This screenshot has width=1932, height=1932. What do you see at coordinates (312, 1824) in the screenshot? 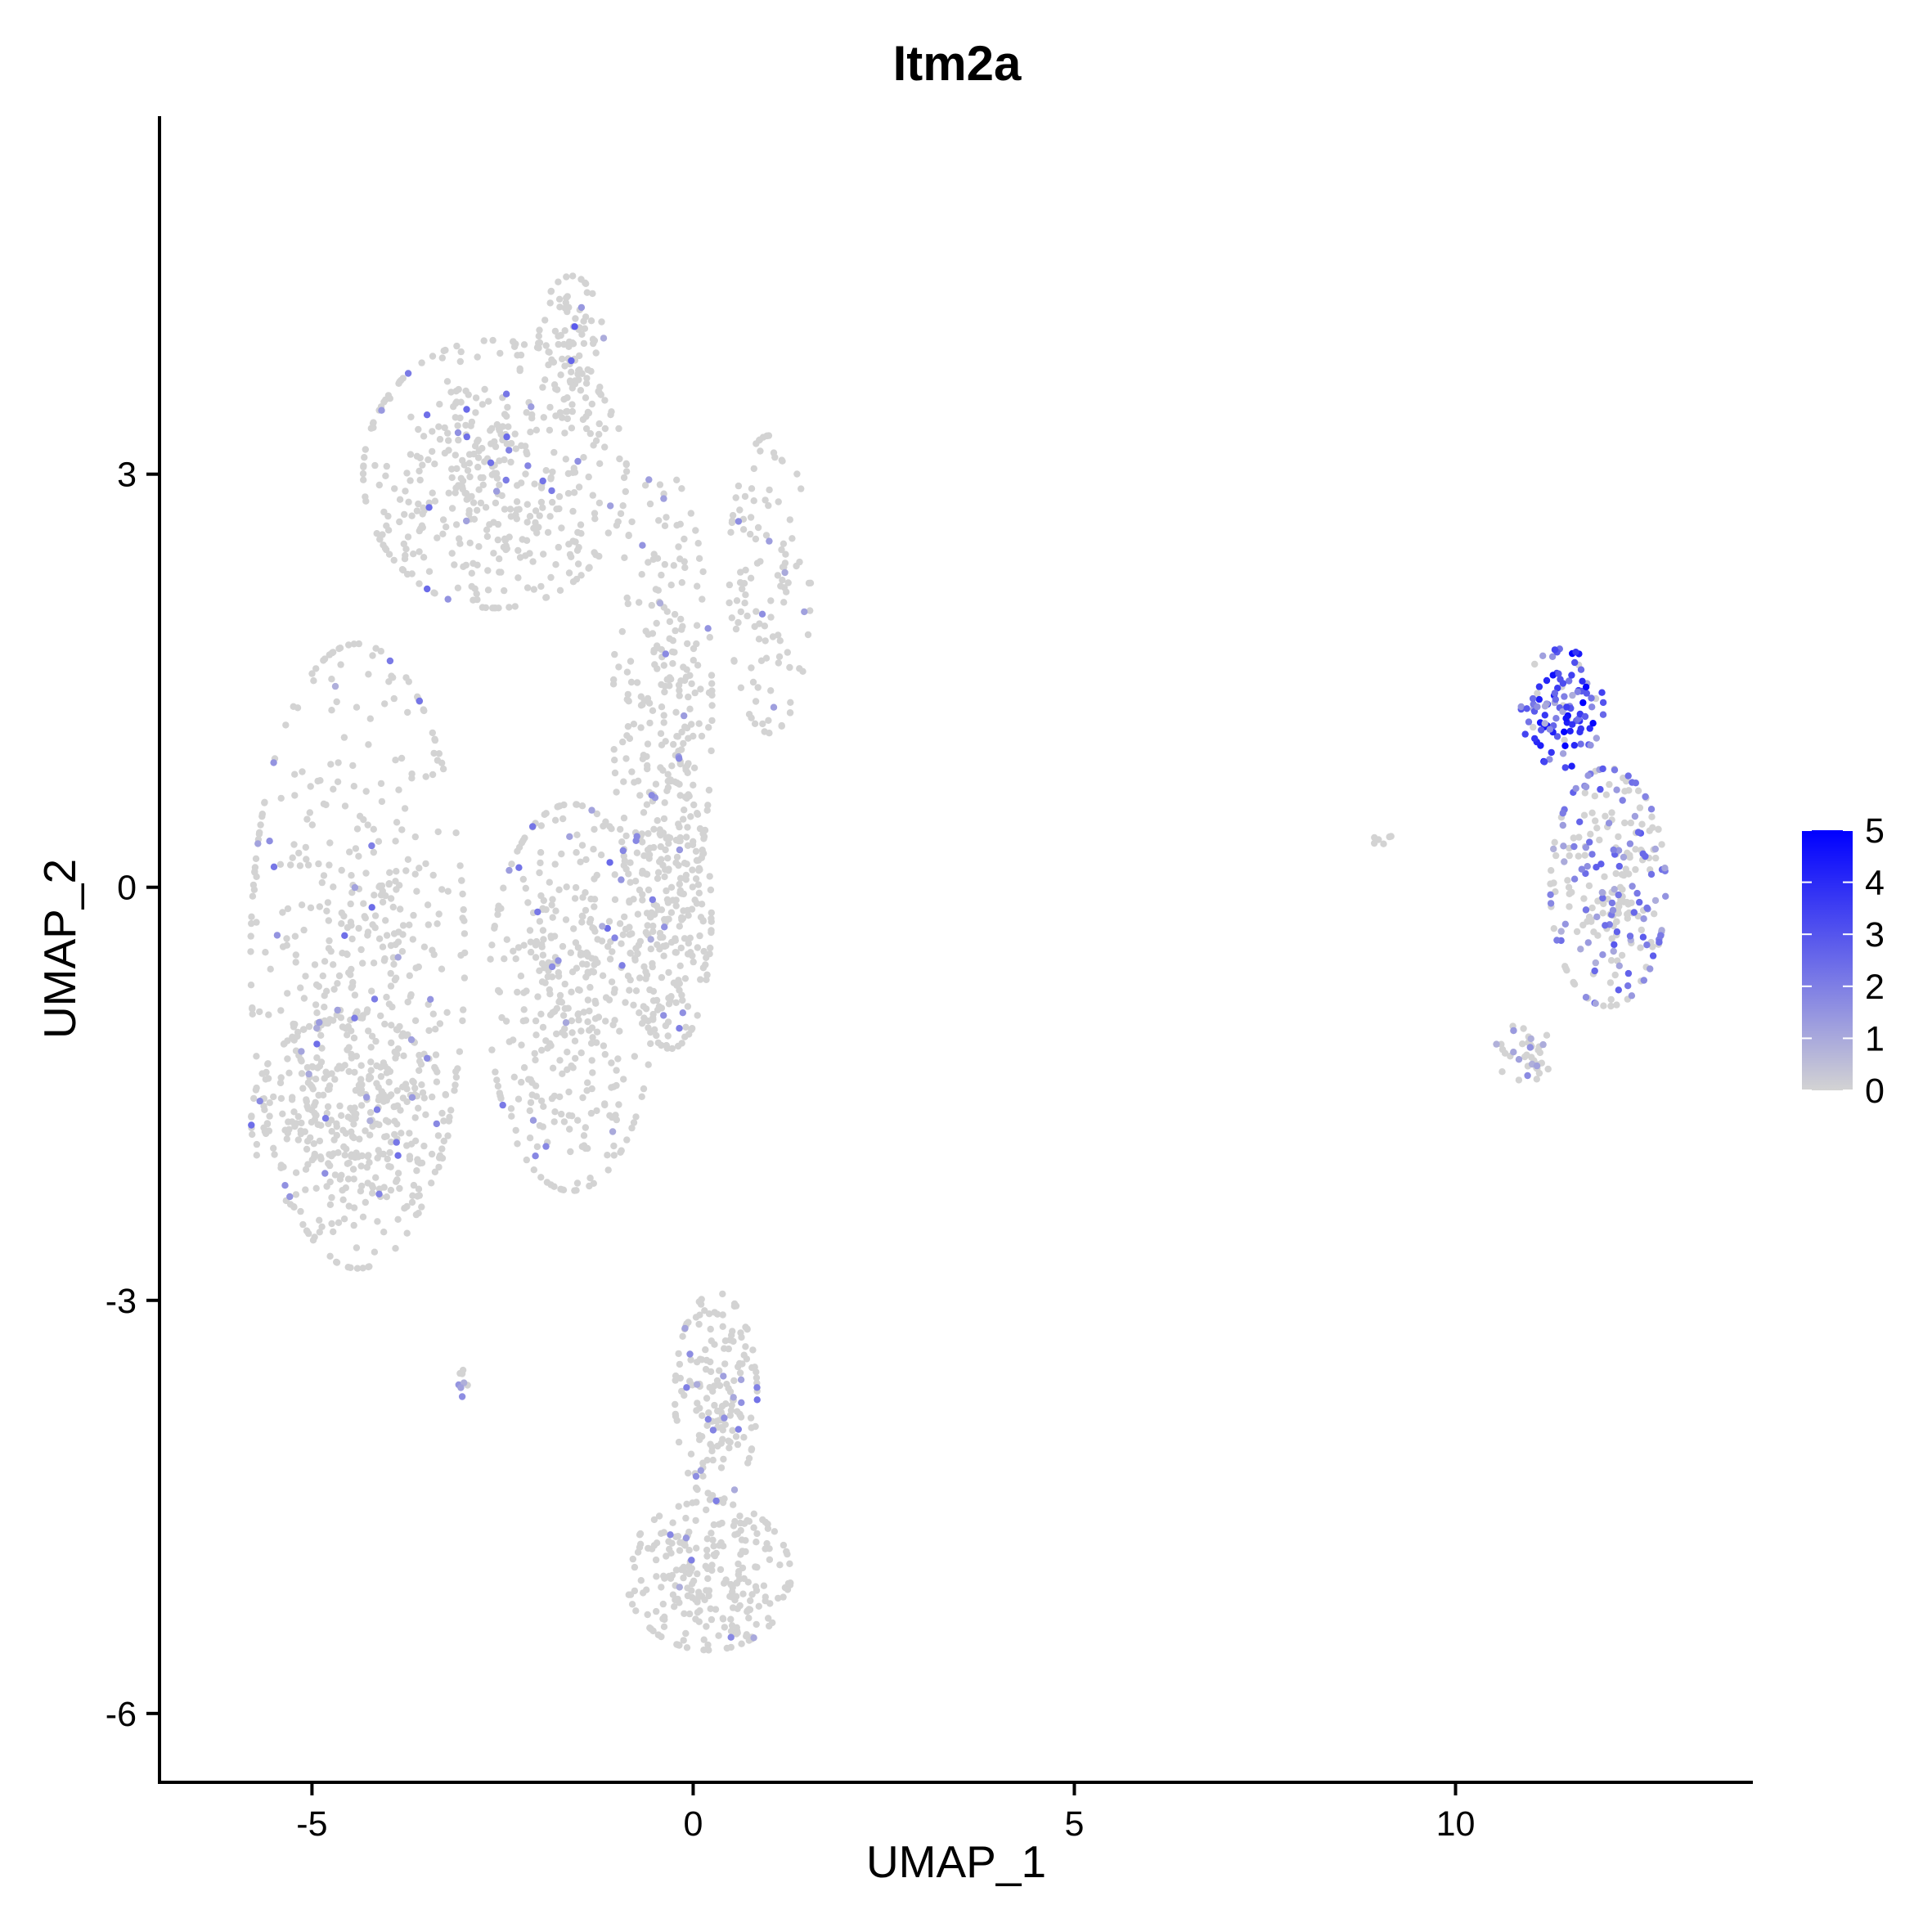
I see `x-tick-label: -5` at bounding box center [312, 1824].